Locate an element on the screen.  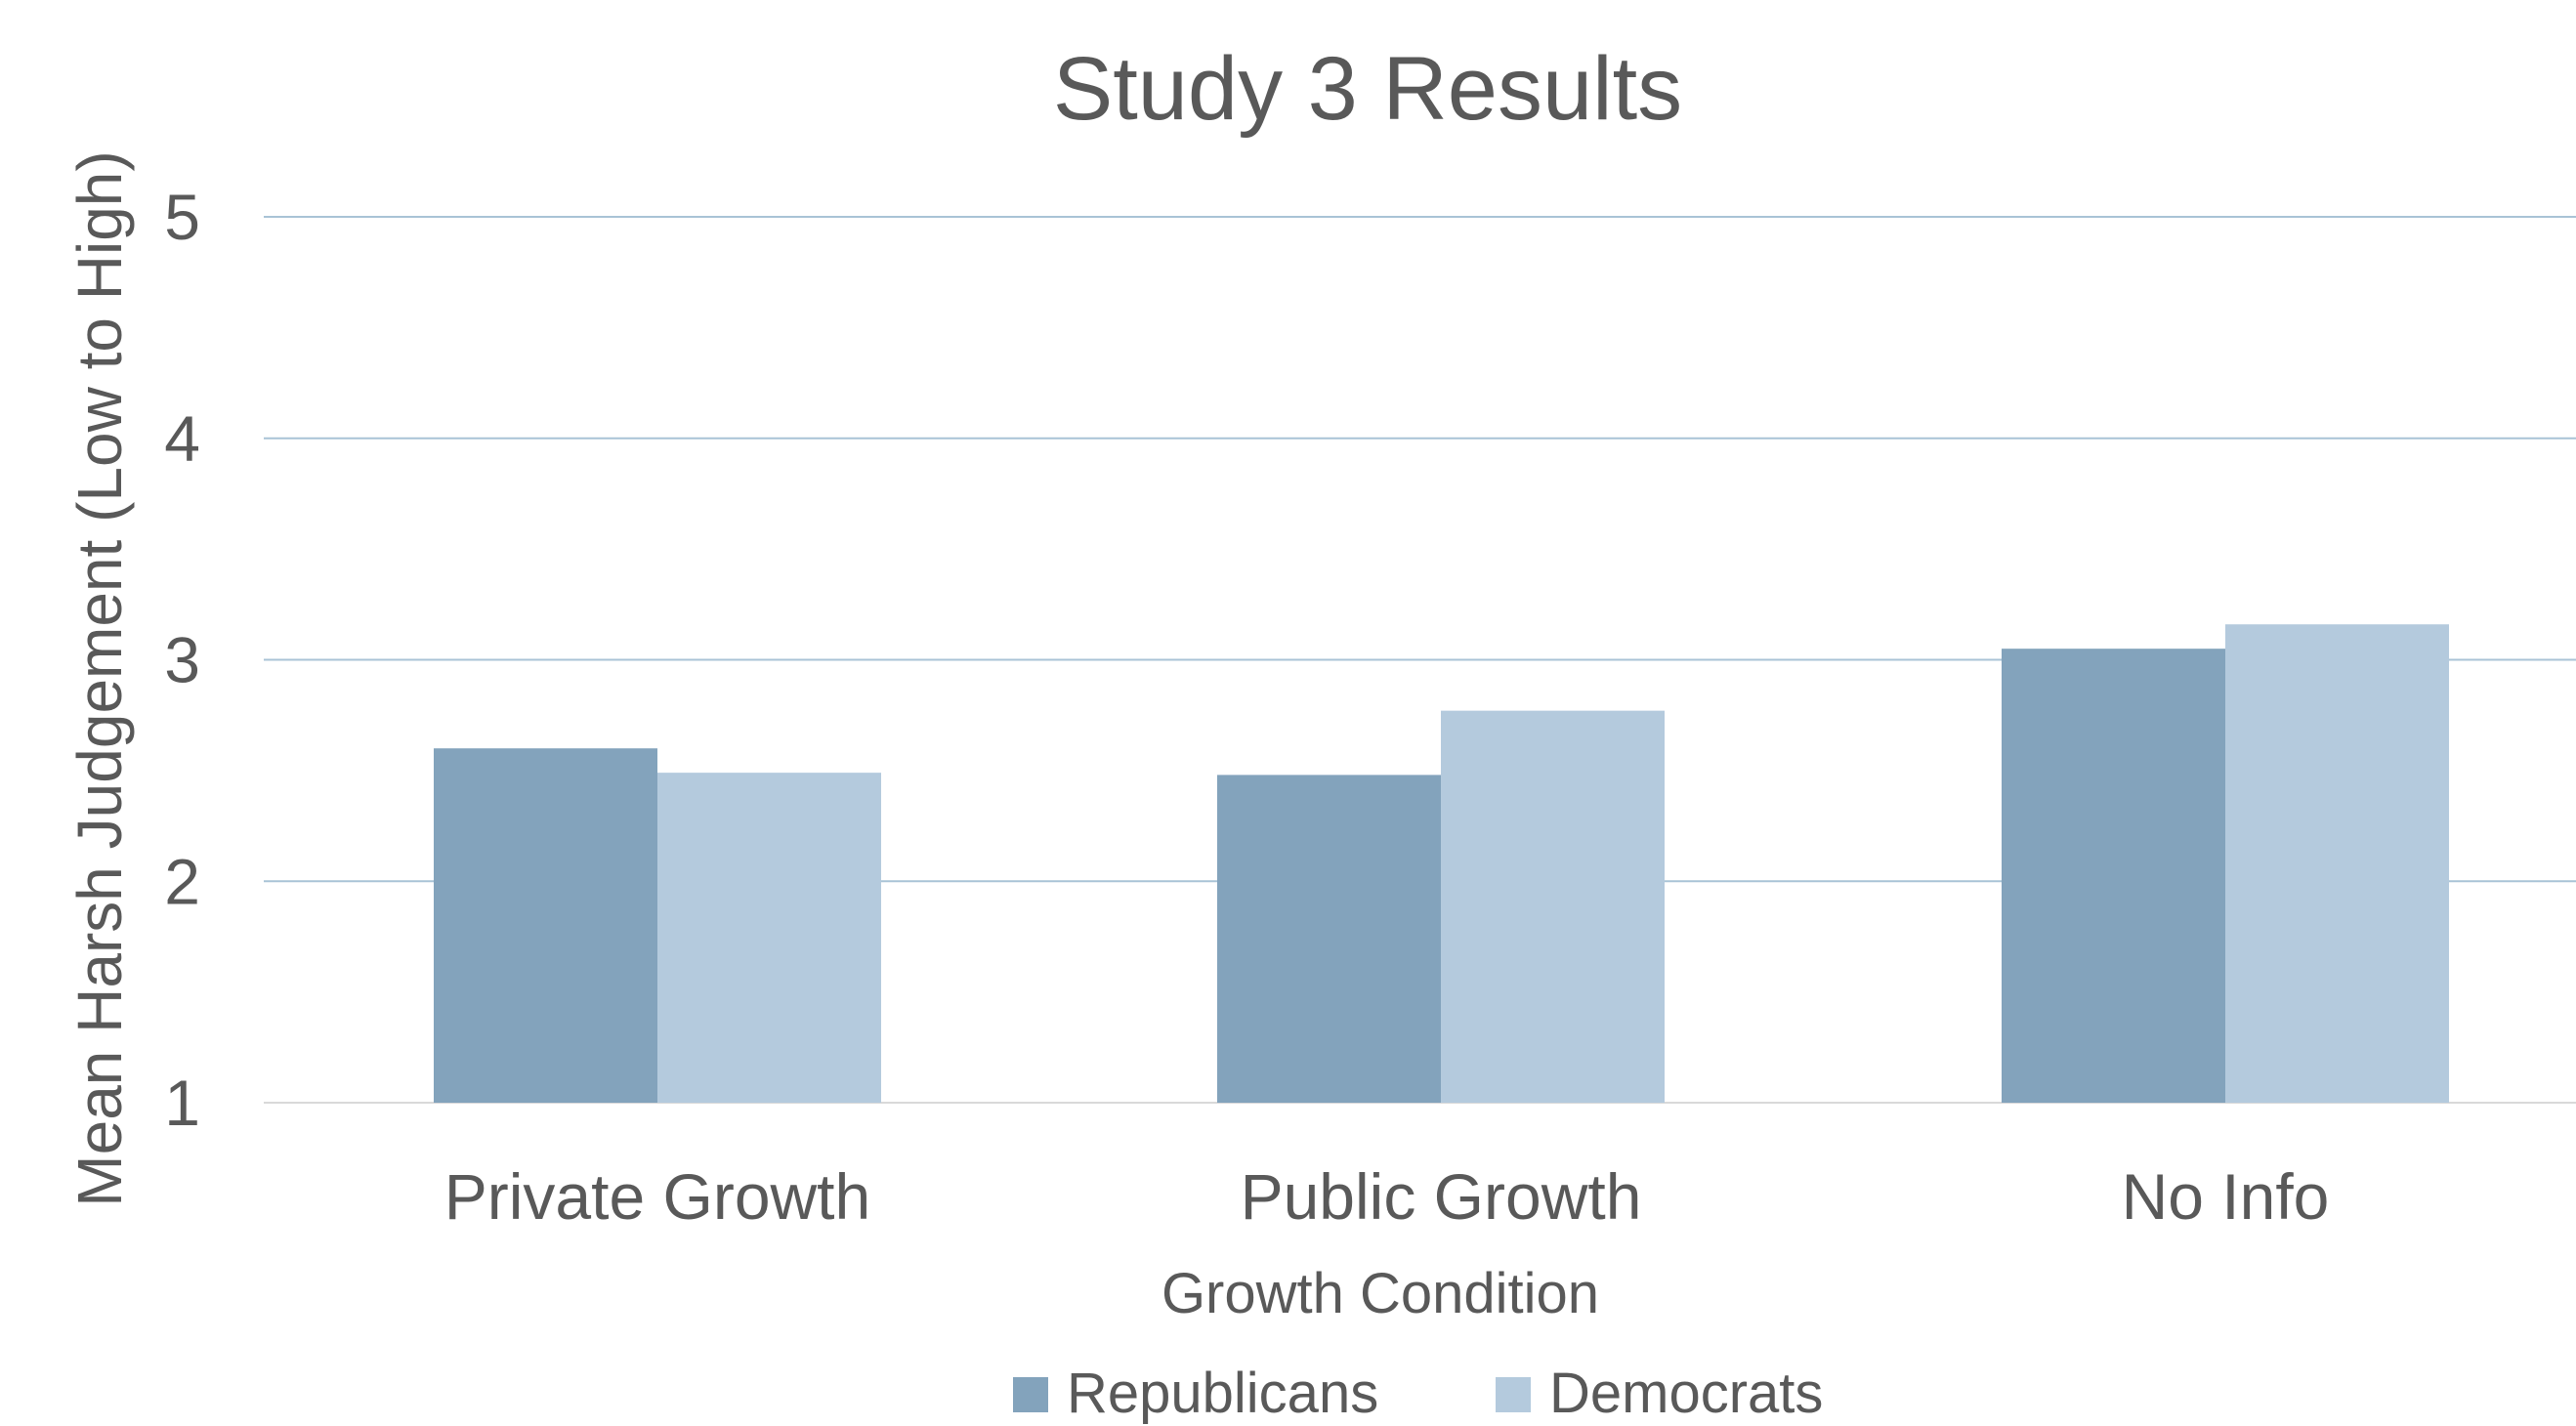
x-axis-title: Growth Condition is located at coordinates (1380, 1293).